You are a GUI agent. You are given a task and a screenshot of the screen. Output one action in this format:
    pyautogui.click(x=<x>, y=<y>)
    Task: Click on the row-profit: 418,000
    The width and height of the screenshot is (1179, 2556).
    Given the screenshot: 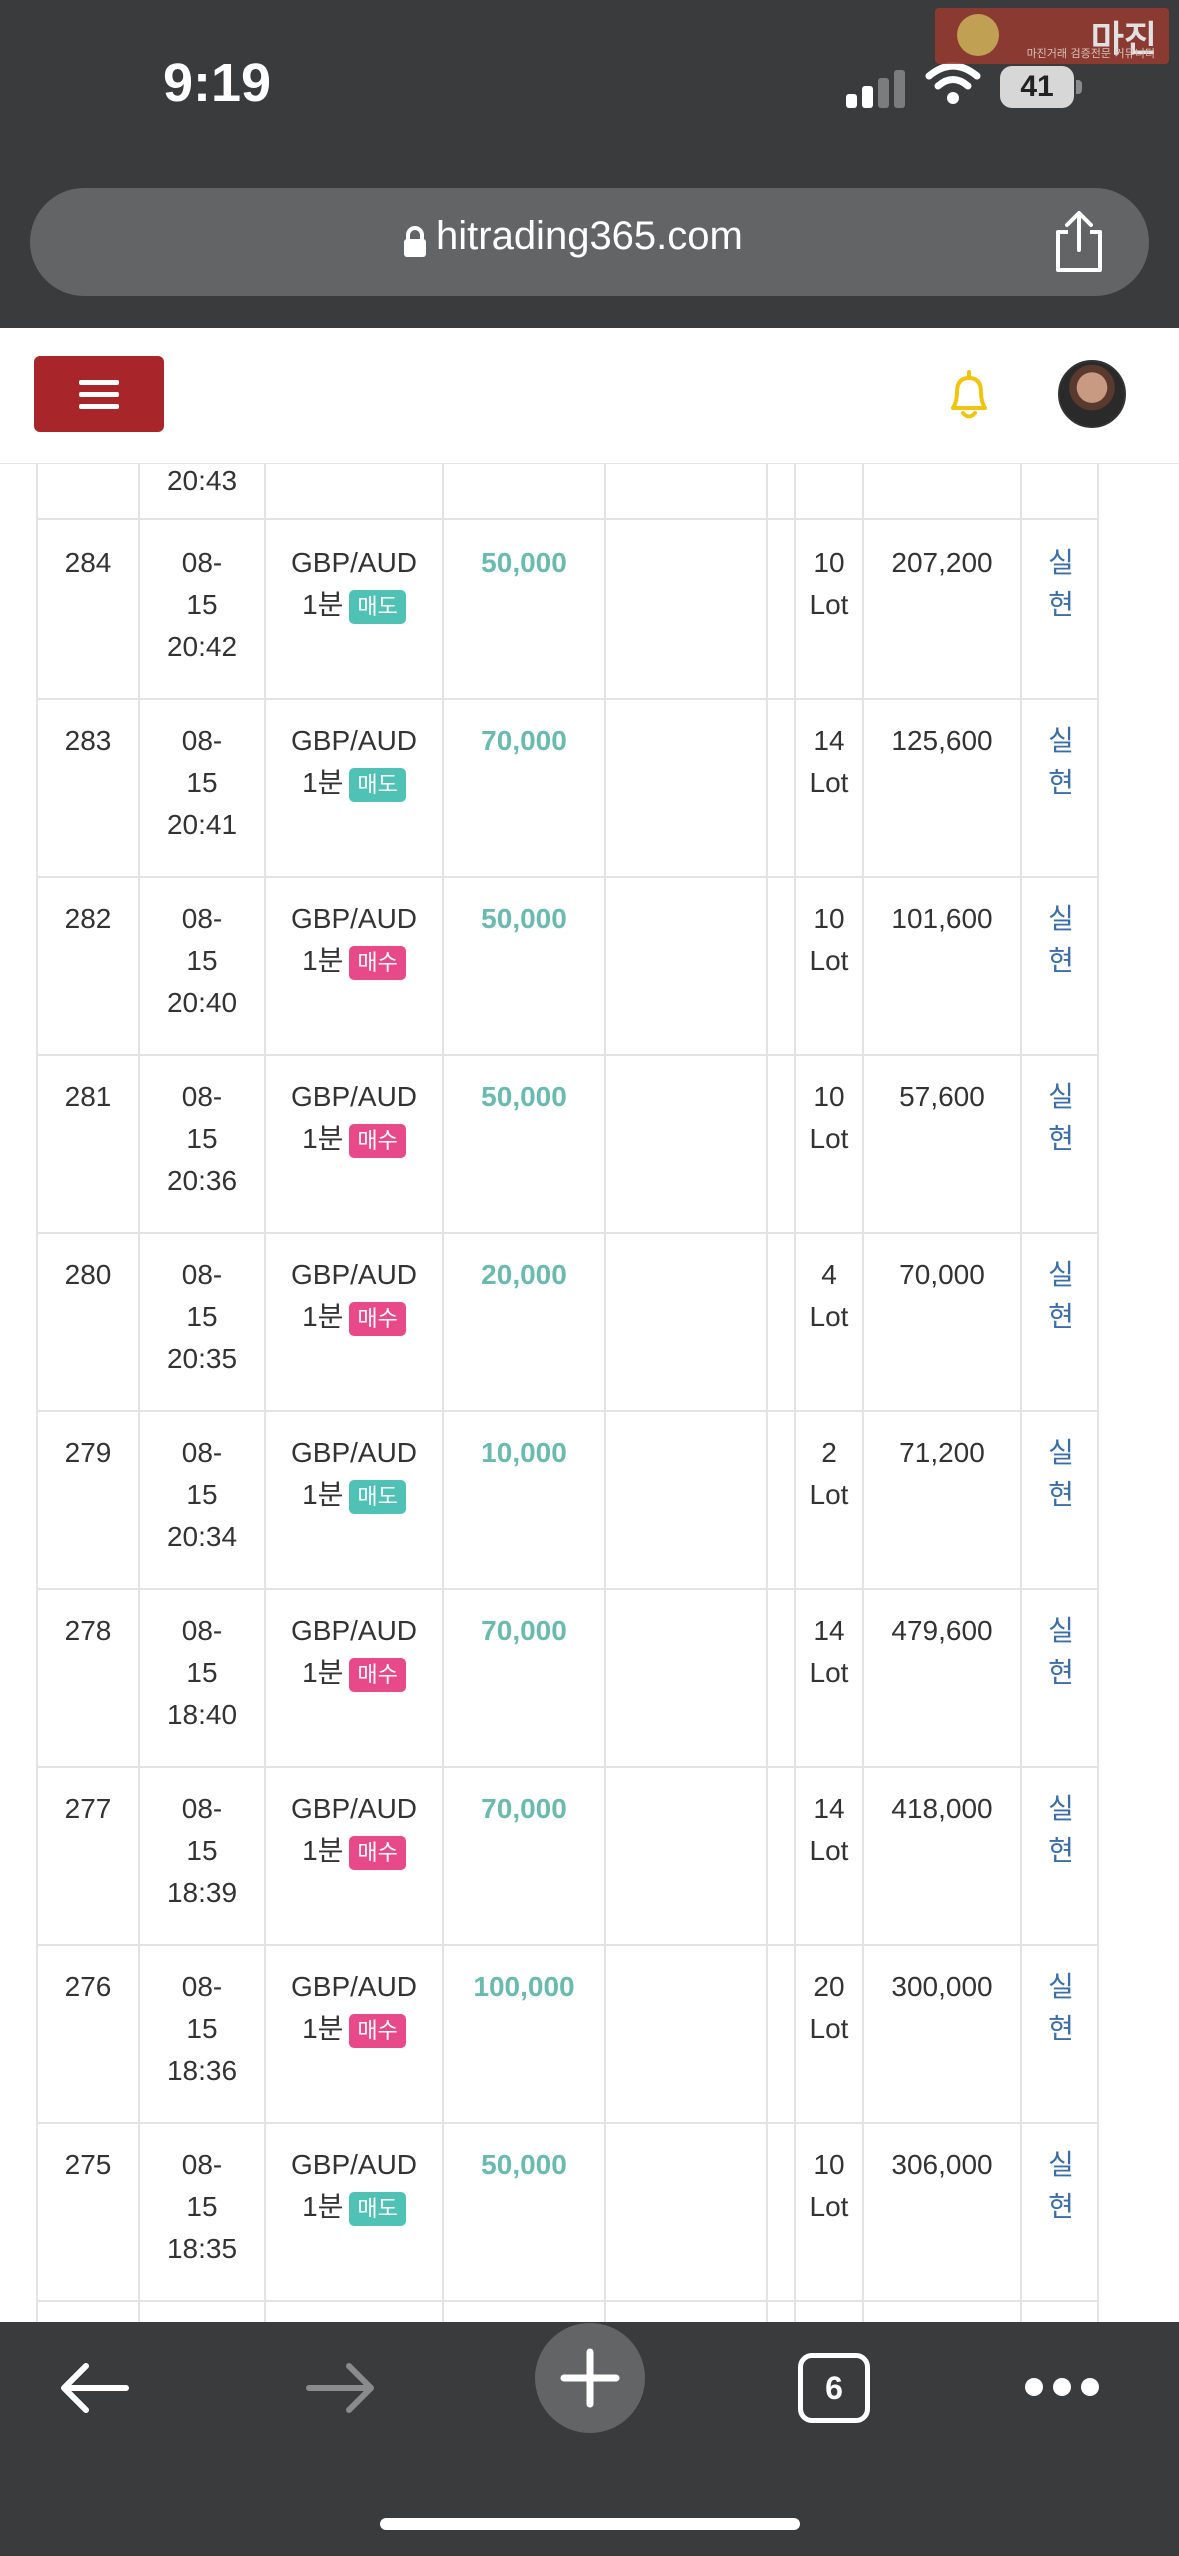 What is the action you would take?
    pyautogui.click(x=942, y=1808)
    